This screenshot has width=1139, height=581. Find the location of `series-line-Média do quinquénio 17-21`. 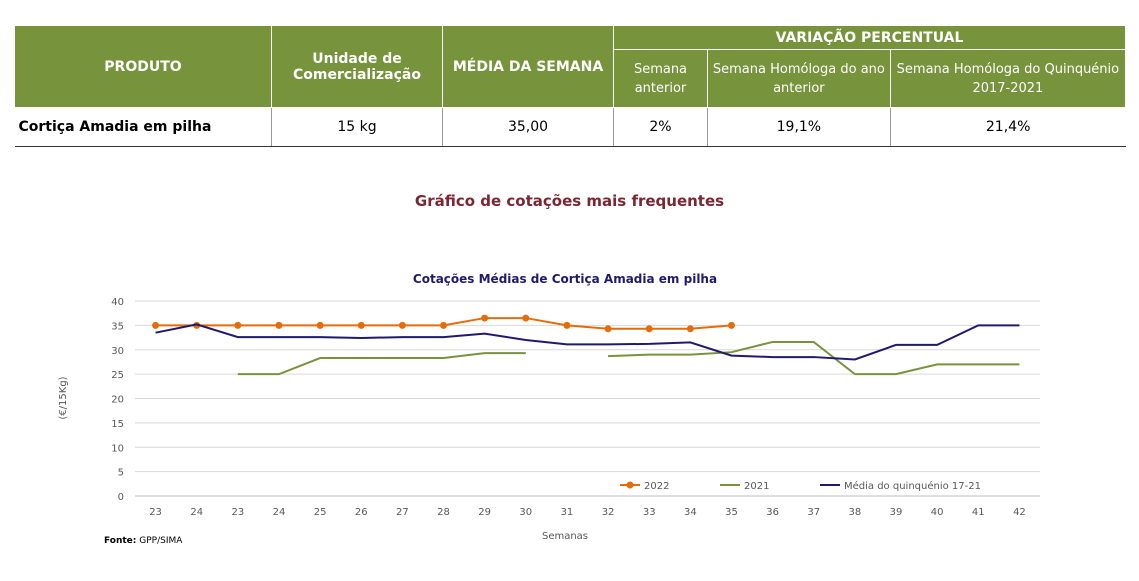

series-line-Média do quinquénio 17-21 is located at coordinates (587, 342).